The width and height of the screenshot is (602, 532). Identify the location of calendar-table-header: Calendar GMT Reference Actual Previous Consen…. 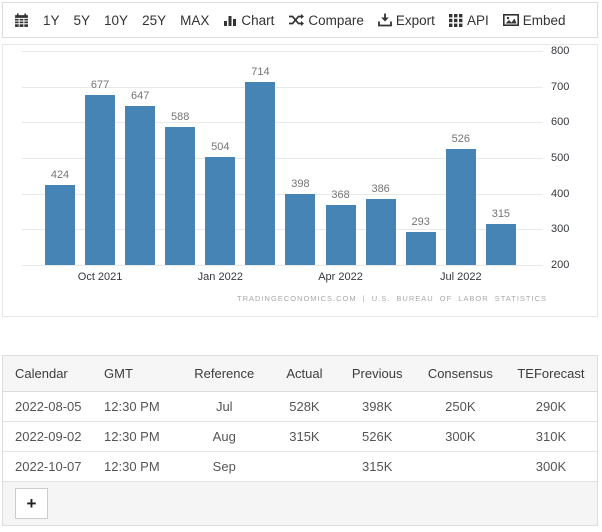
(300, 374).